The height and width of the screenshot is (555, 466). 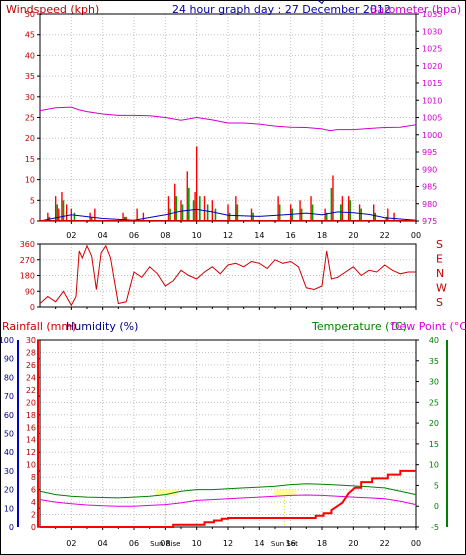 I want to click on humidity-tick-label: 90, so click(x=9, y=359).